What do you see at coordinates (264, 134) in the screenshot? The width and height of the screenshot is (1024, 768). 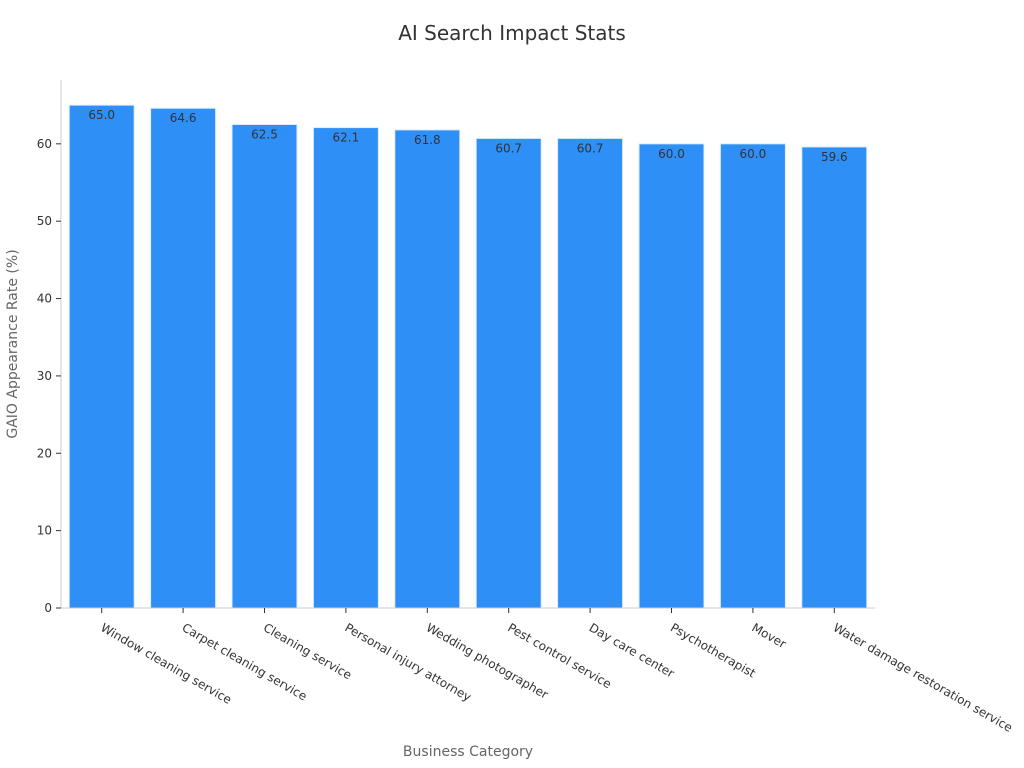 I see `bar-value-label: 62.5` at bounding box center [264, 134].